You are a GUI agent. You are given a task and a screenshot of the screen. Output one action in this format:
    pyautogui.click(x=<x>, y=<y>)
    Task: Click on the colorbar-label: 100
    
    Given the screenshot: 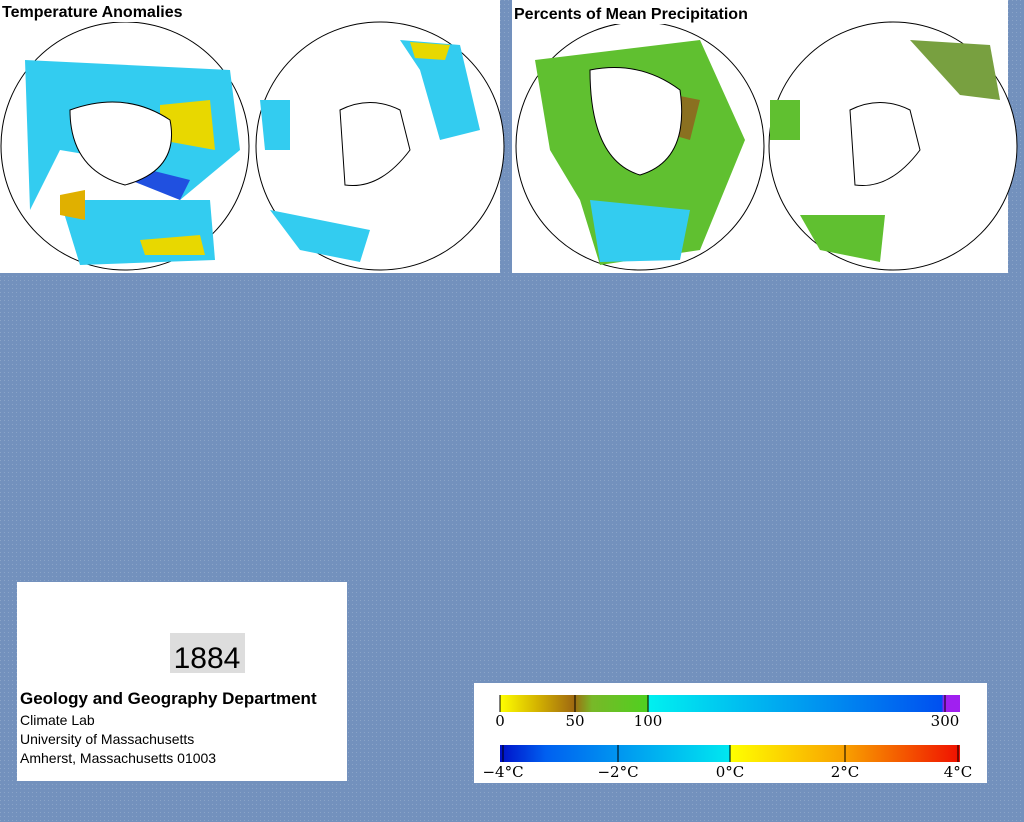 What is the action you would take?
    pyautogui.click(x=648, y=721)
    